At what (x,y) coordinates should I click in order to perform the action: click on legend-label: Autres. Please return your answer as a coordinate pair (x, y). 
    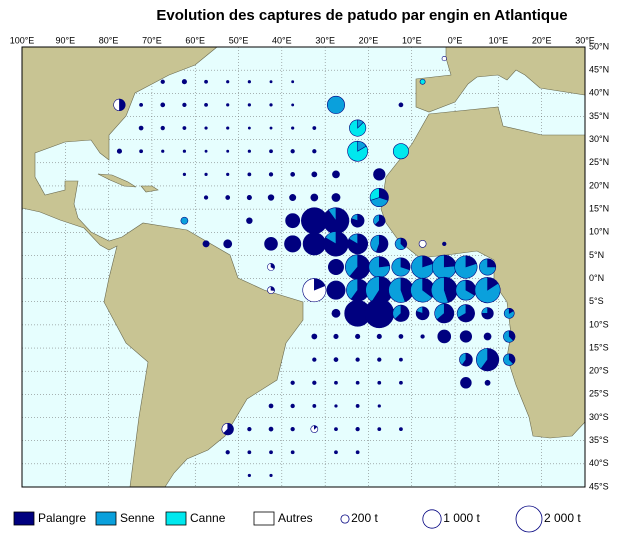
    Looking at the image, I should click on (295, 518).